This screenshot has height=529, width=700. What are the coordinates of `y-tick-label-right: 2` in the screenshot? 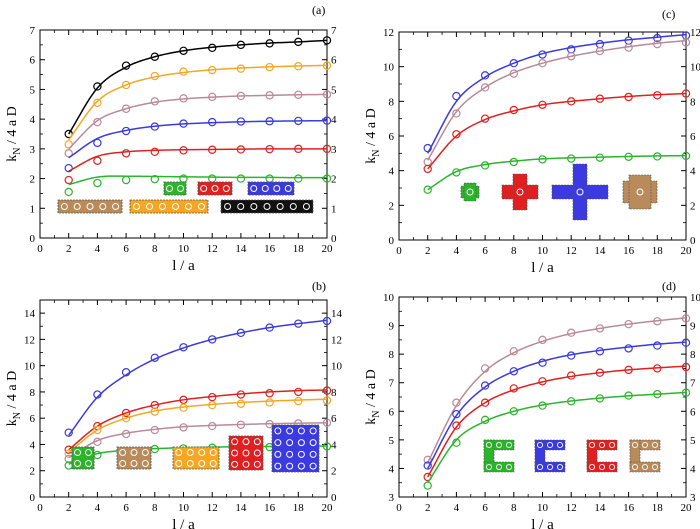 It's located at (334, 472).